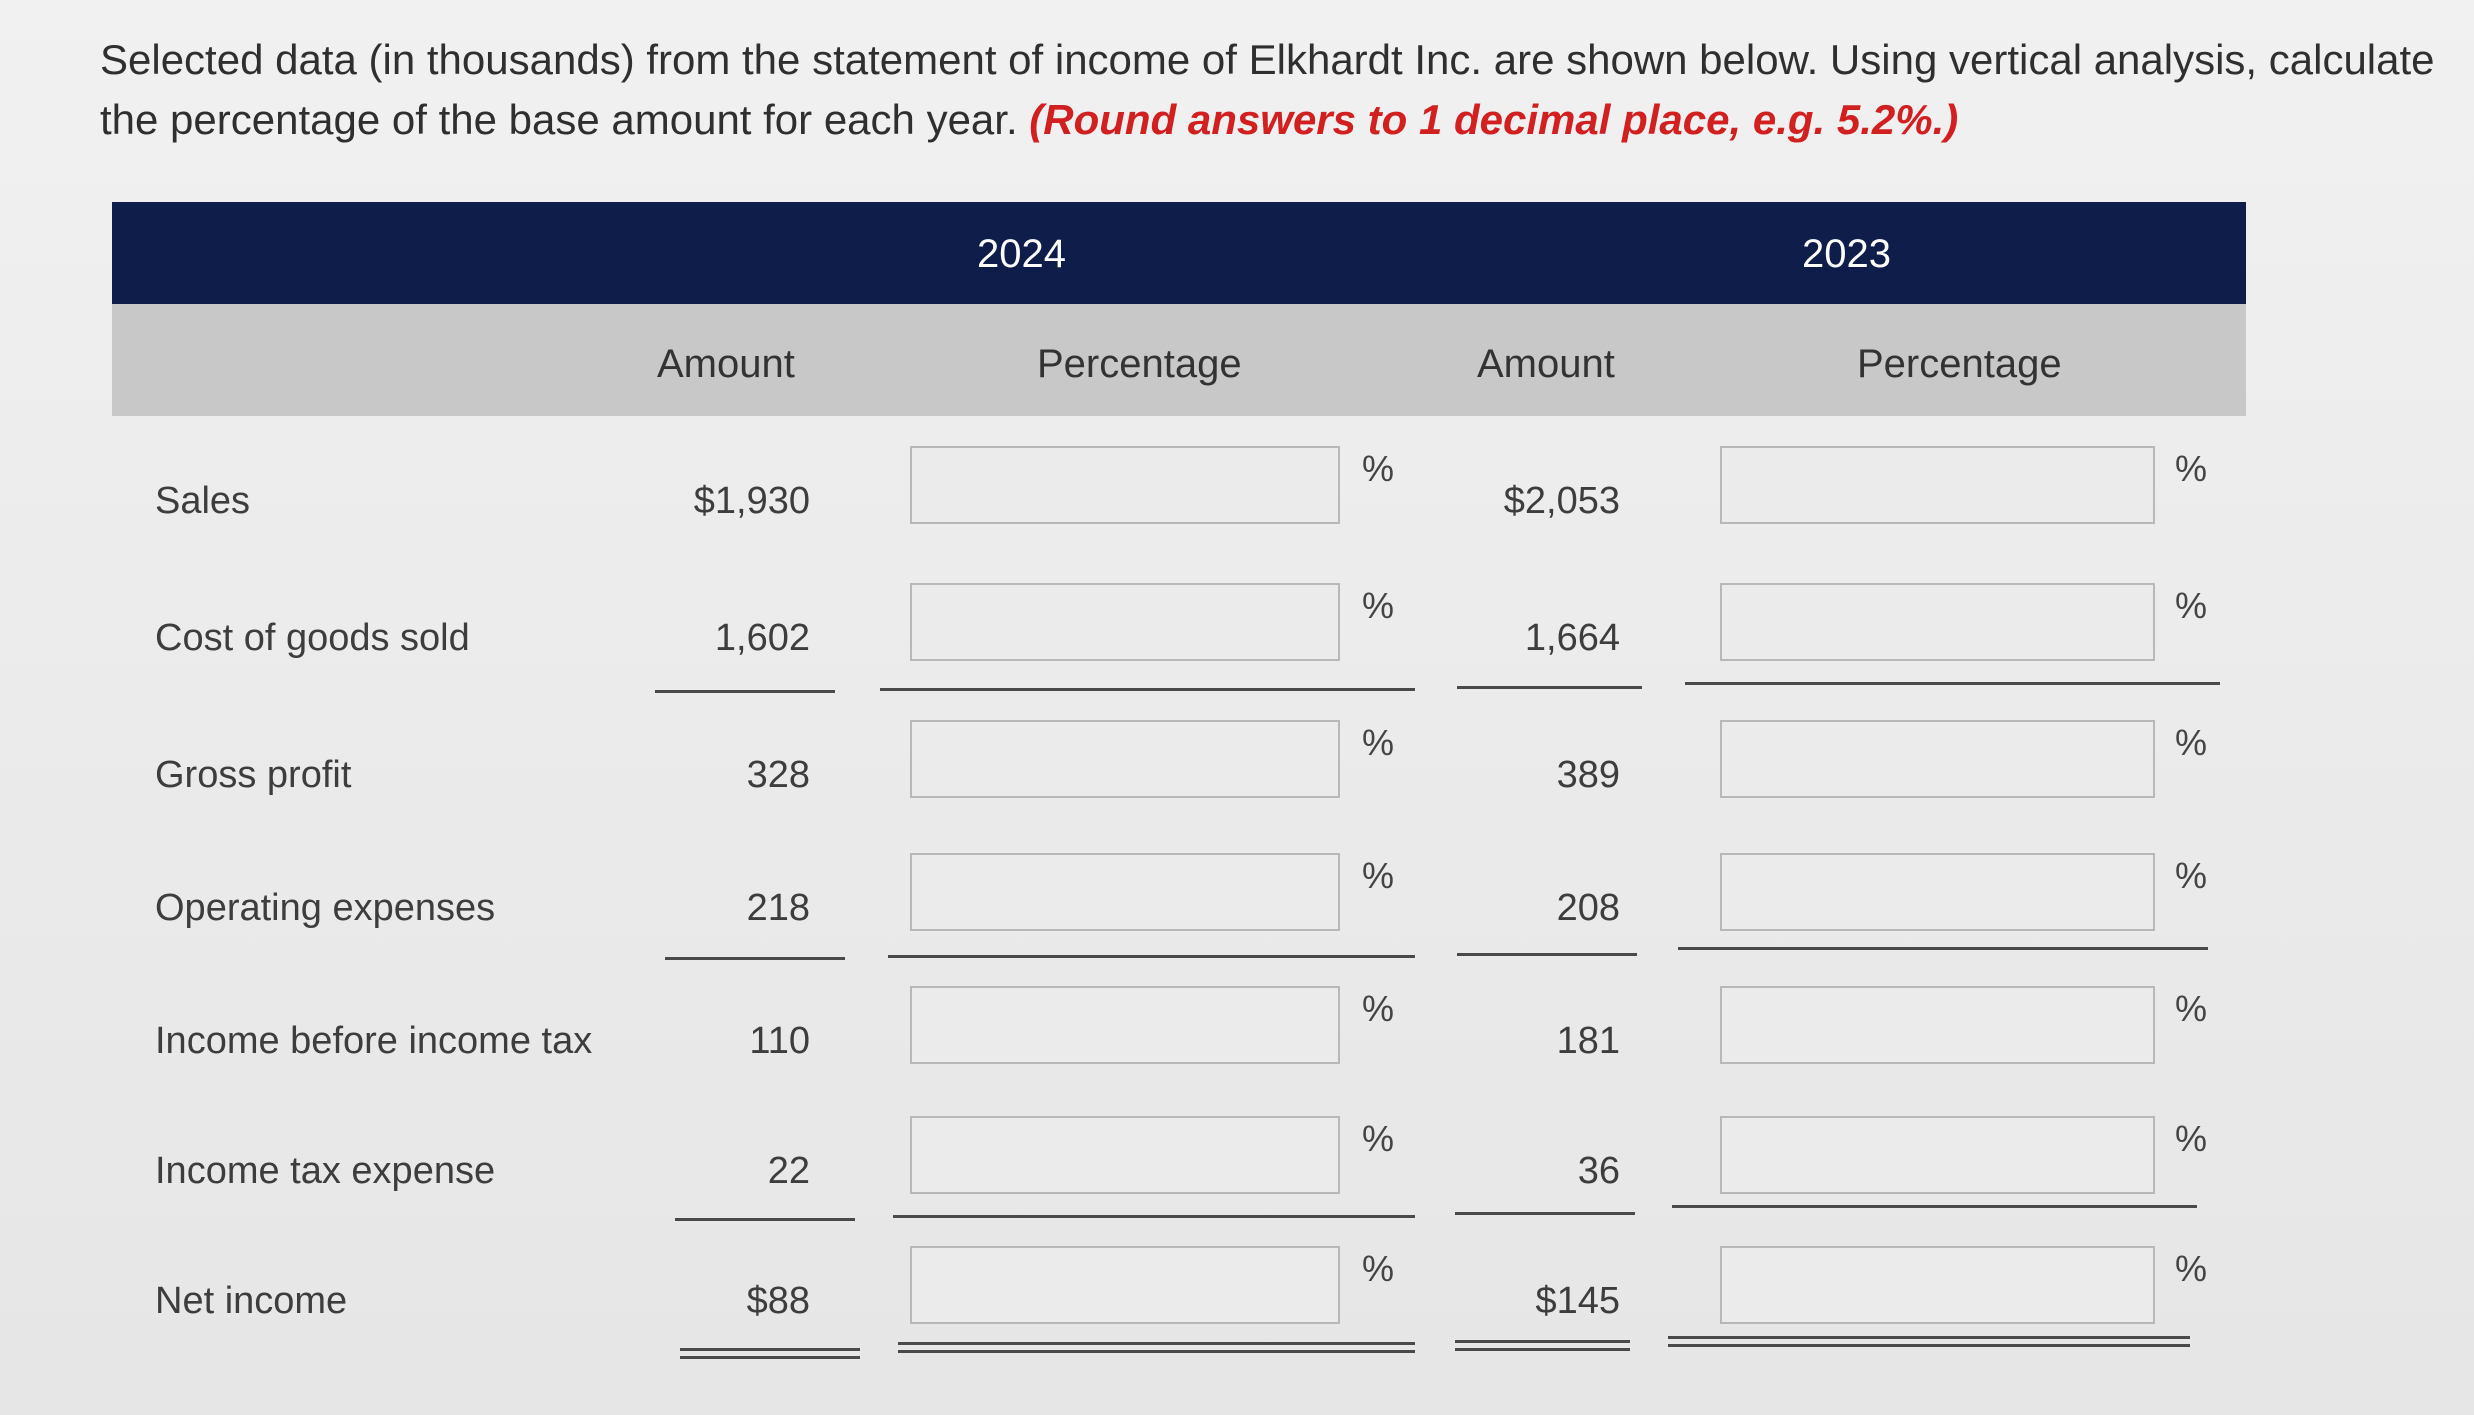  I want to click on amount-2024-header: Amount, so click(726, 364).